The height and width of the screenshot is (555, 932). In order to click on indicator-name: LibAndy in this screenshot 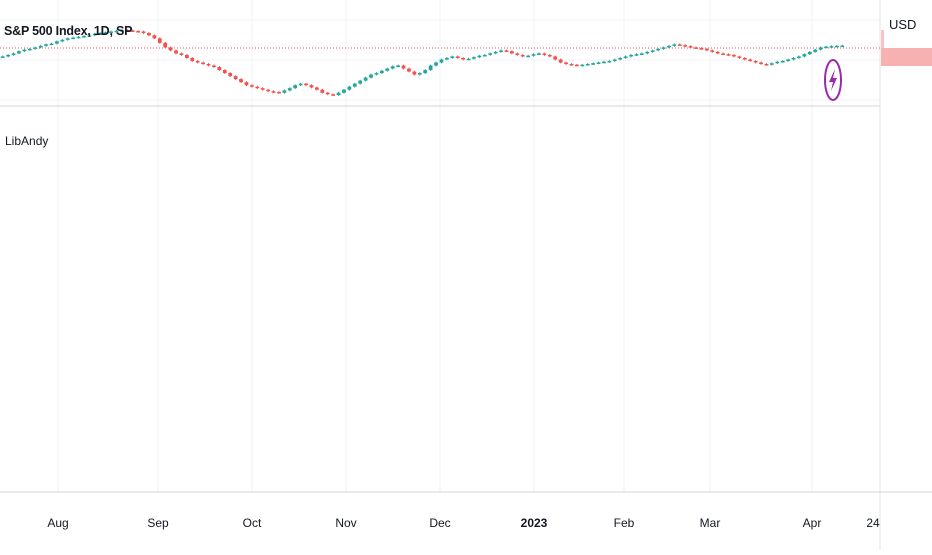, I will do `click(27, 141)`.